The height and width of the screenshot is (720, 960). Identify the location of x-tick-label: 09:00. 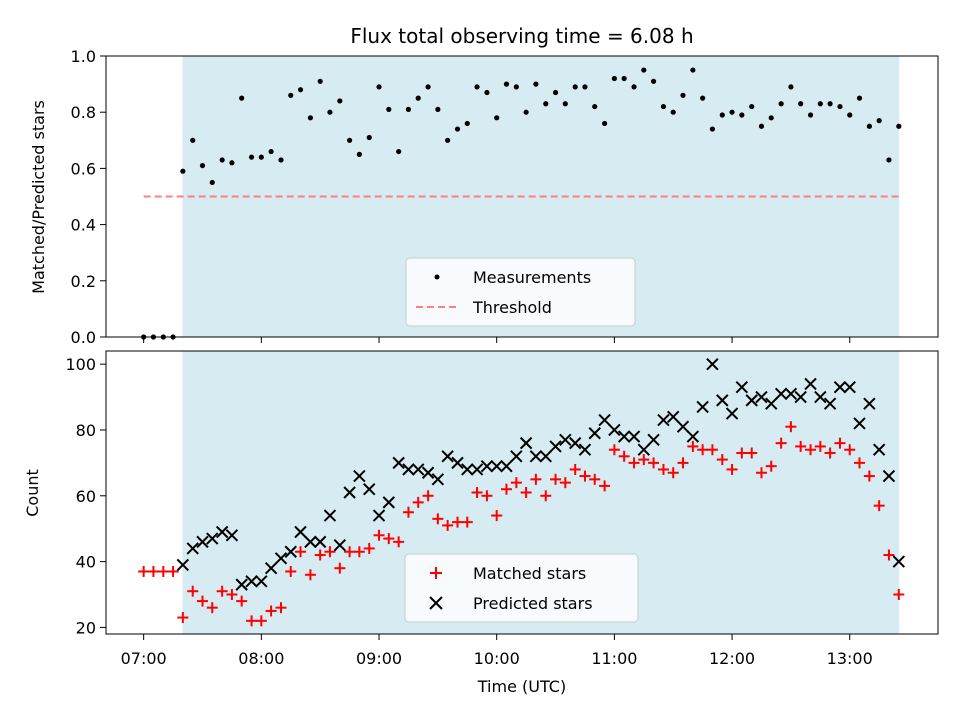
(379, 658).